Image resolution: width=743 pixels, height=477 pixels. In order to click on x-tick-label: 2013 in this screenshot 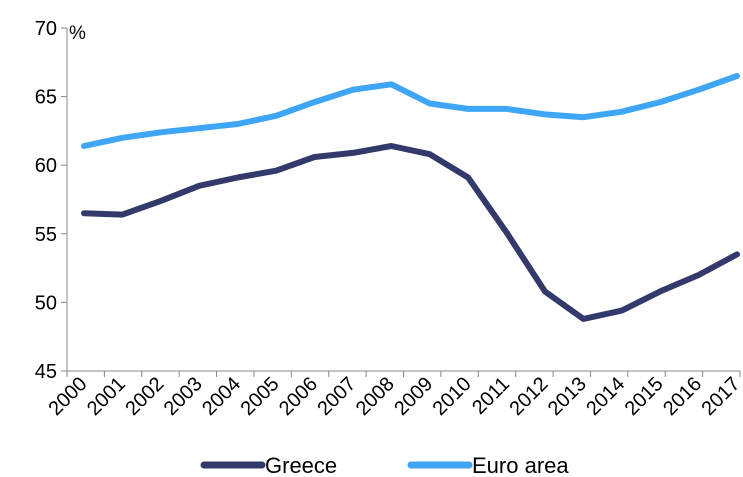, I will do `click(567, 396)`.